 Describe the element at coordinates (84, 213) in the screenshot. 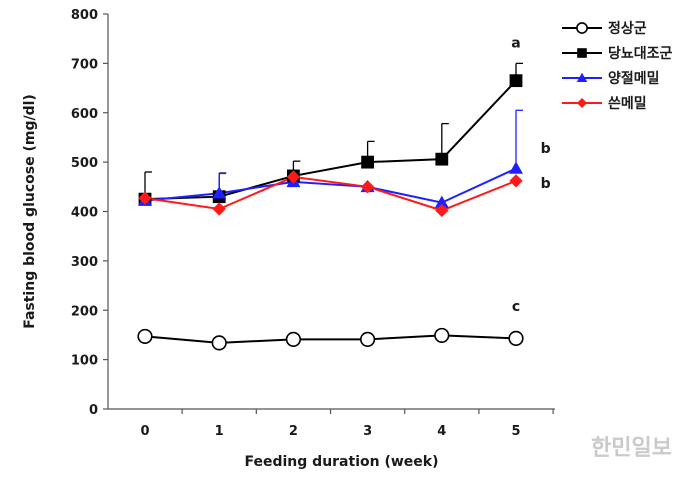

I see `y-tick-label: 400` at that location.